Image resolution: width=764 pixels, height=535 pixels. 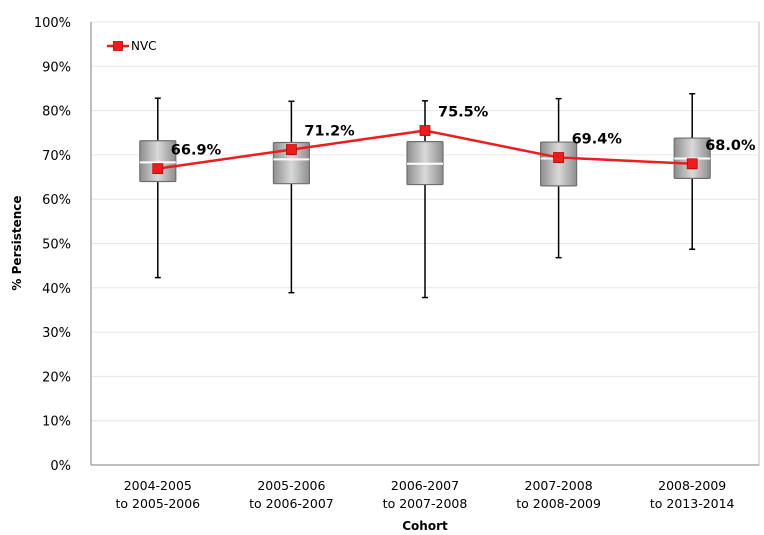 What do you see at coordinates (56, 112) in the screenshot?
I see `y-tick-label: 80%` at bounding box center [56, 112].